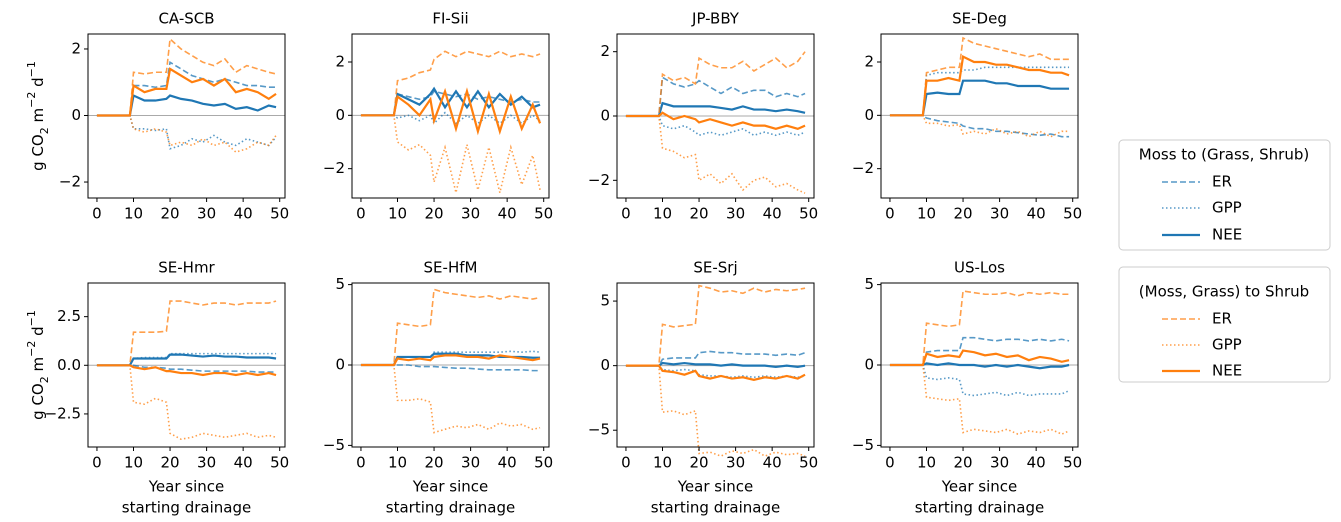 The height and width of the screenshot is (522, 1341). I want to click on panel-title: JP-BBY, so click(715, 19).